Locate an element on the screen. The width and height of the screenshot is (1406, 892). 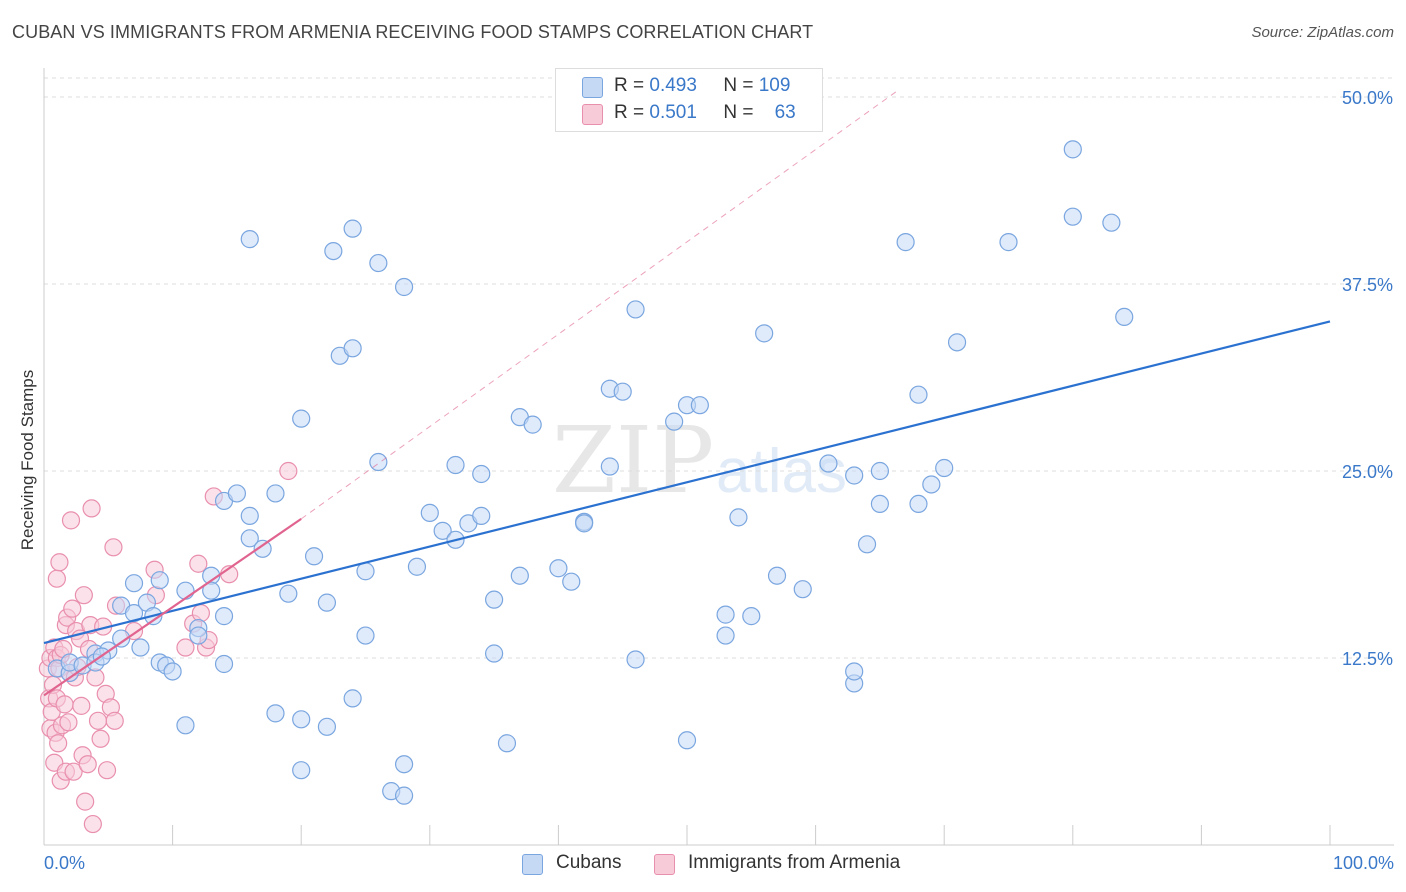
y-tick-label: 12.5% is located at coordinates (1367, 659).